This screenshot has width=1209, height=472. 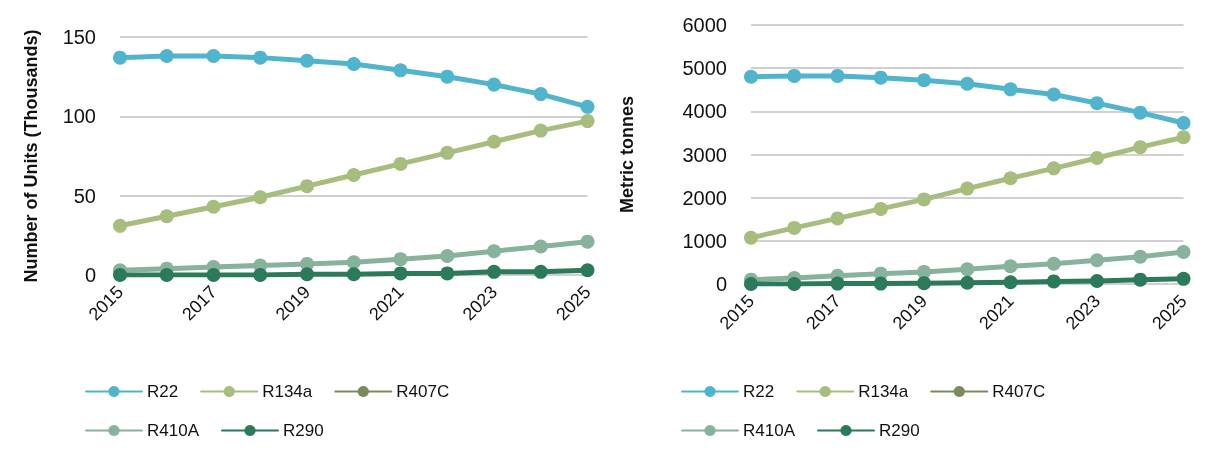 I want to click on y-tick-label: 50, so click(x=84, y=195).